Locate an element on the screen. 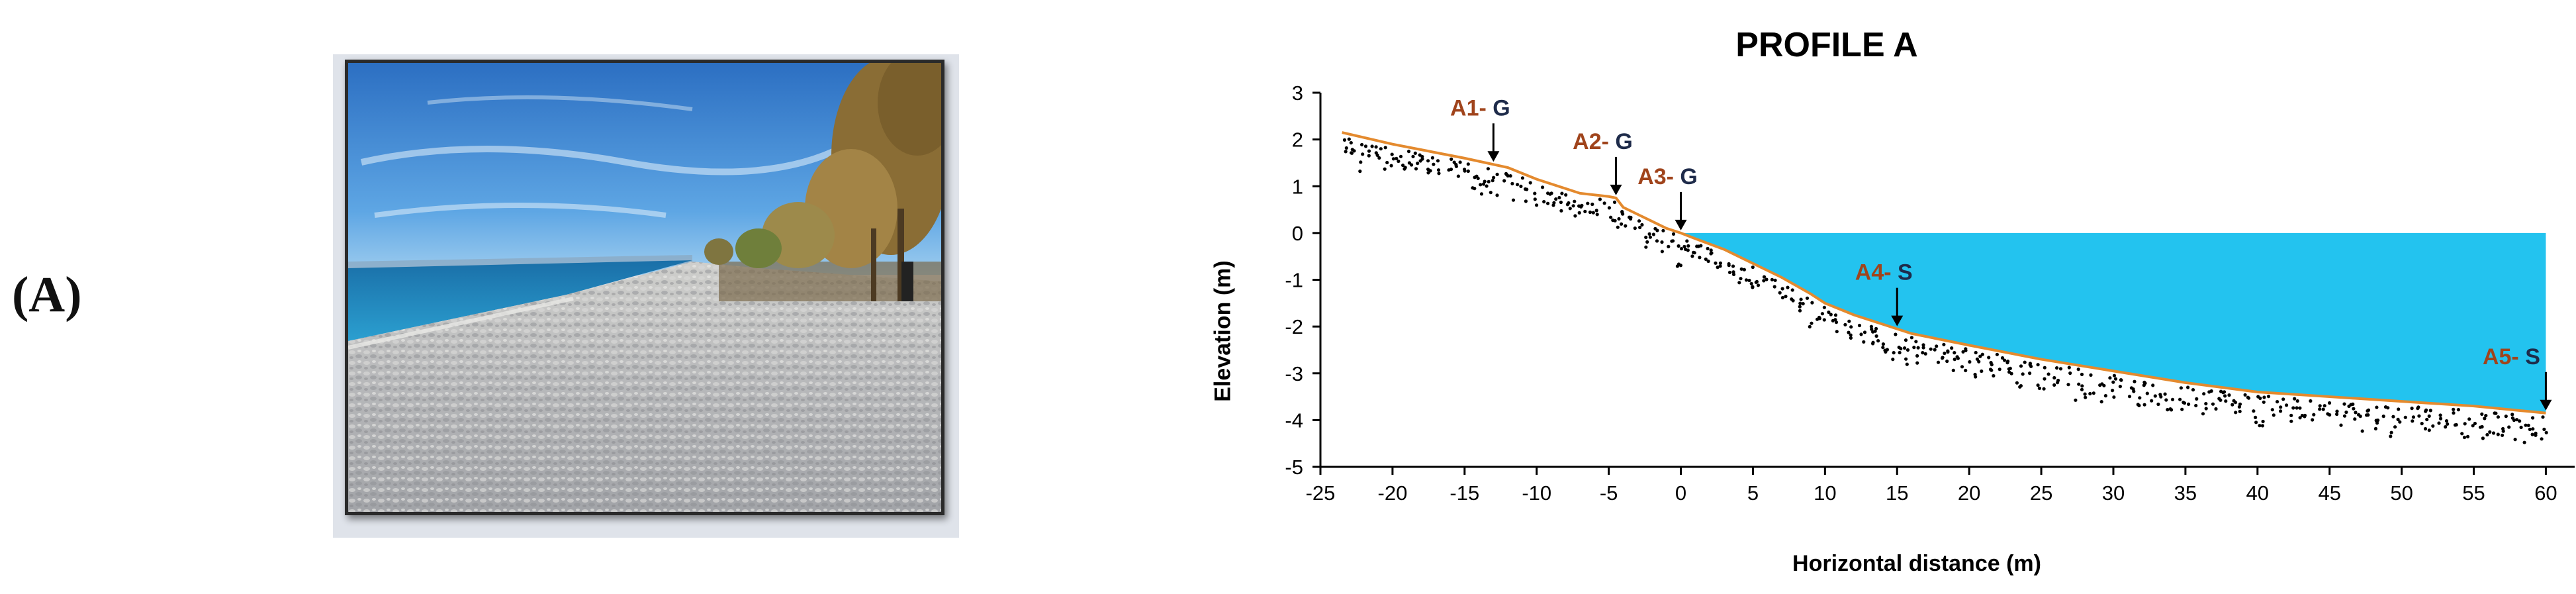 This screenshot has width=2576, height=594. annotation-type: G is located at coordinates (1623, 141).